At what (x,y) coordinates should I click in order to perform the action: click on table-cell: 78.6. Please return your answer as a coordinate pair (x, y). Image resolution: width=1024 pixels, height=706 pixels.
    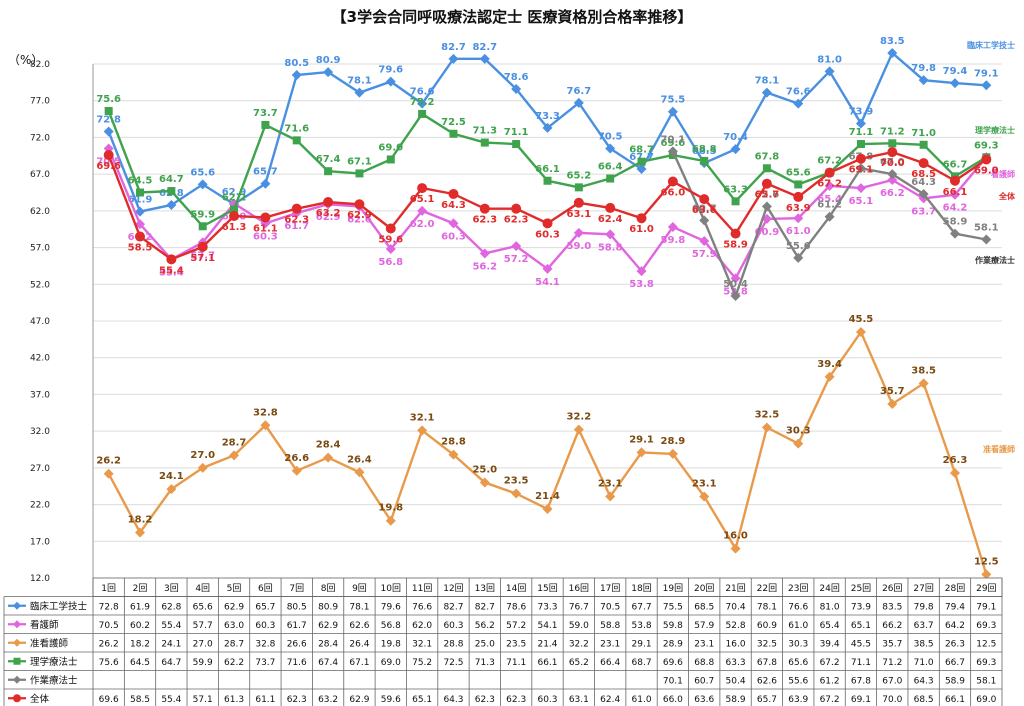
    Looking at the image, I should click on (516, 608).